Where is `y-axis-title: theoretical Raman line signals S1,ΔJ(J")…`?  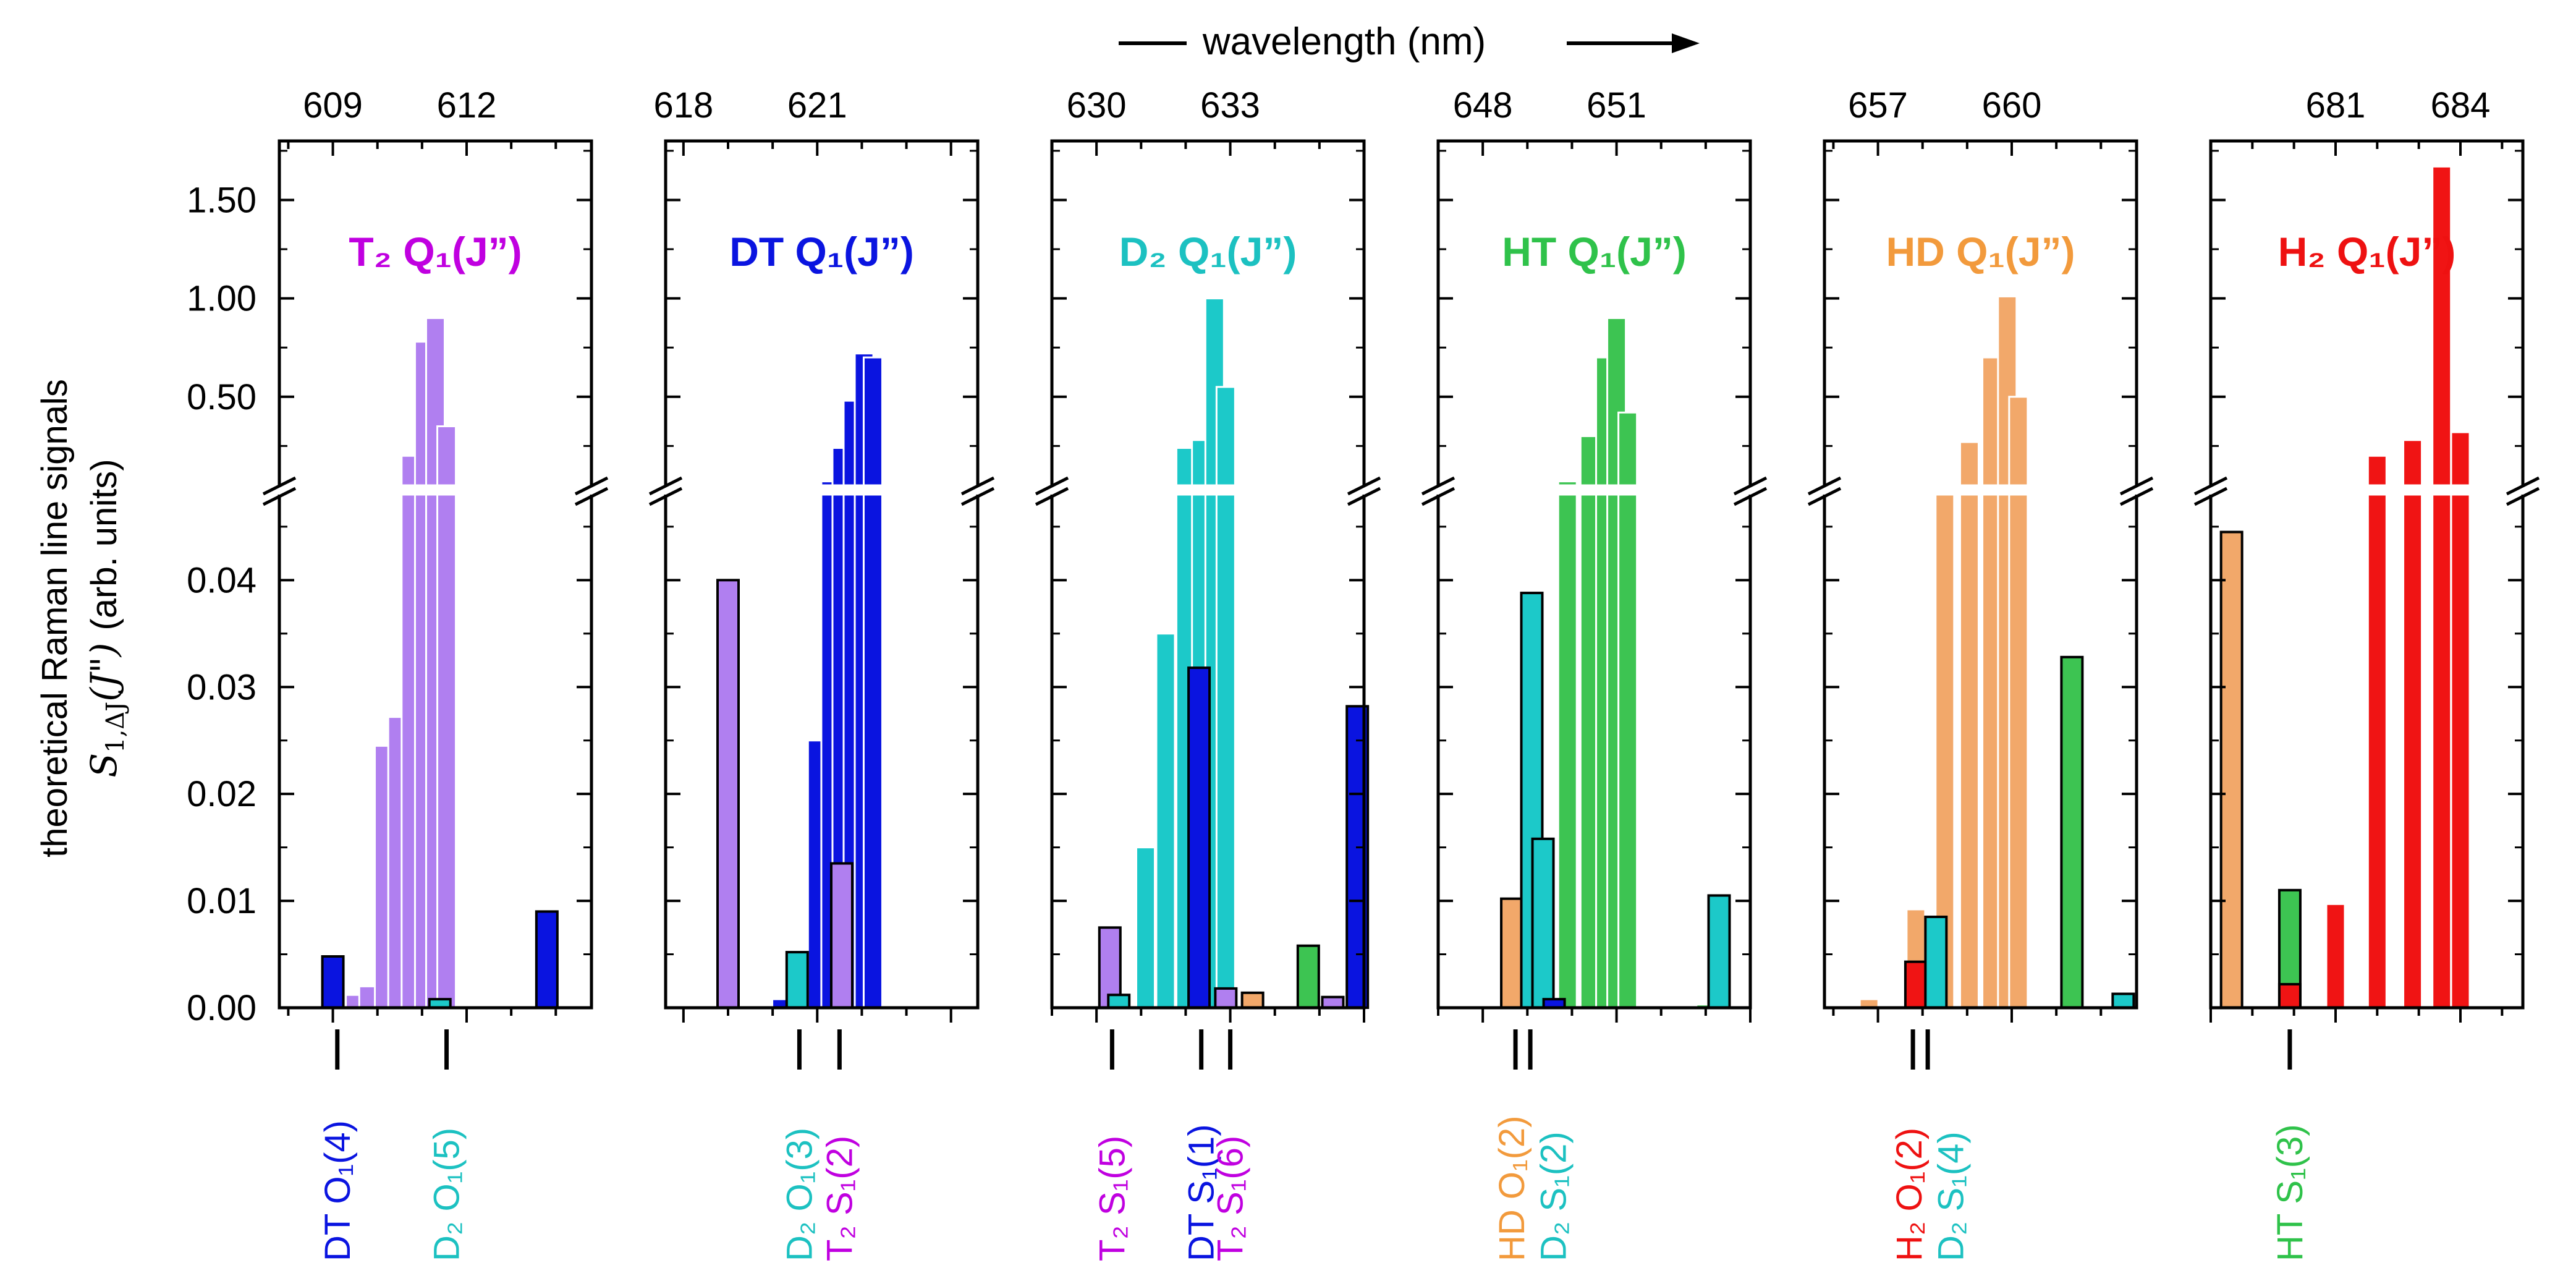 y-axis-title: theoretical Raman line signals S1,ΔJ(J")… is located at coordinates (82, 618).